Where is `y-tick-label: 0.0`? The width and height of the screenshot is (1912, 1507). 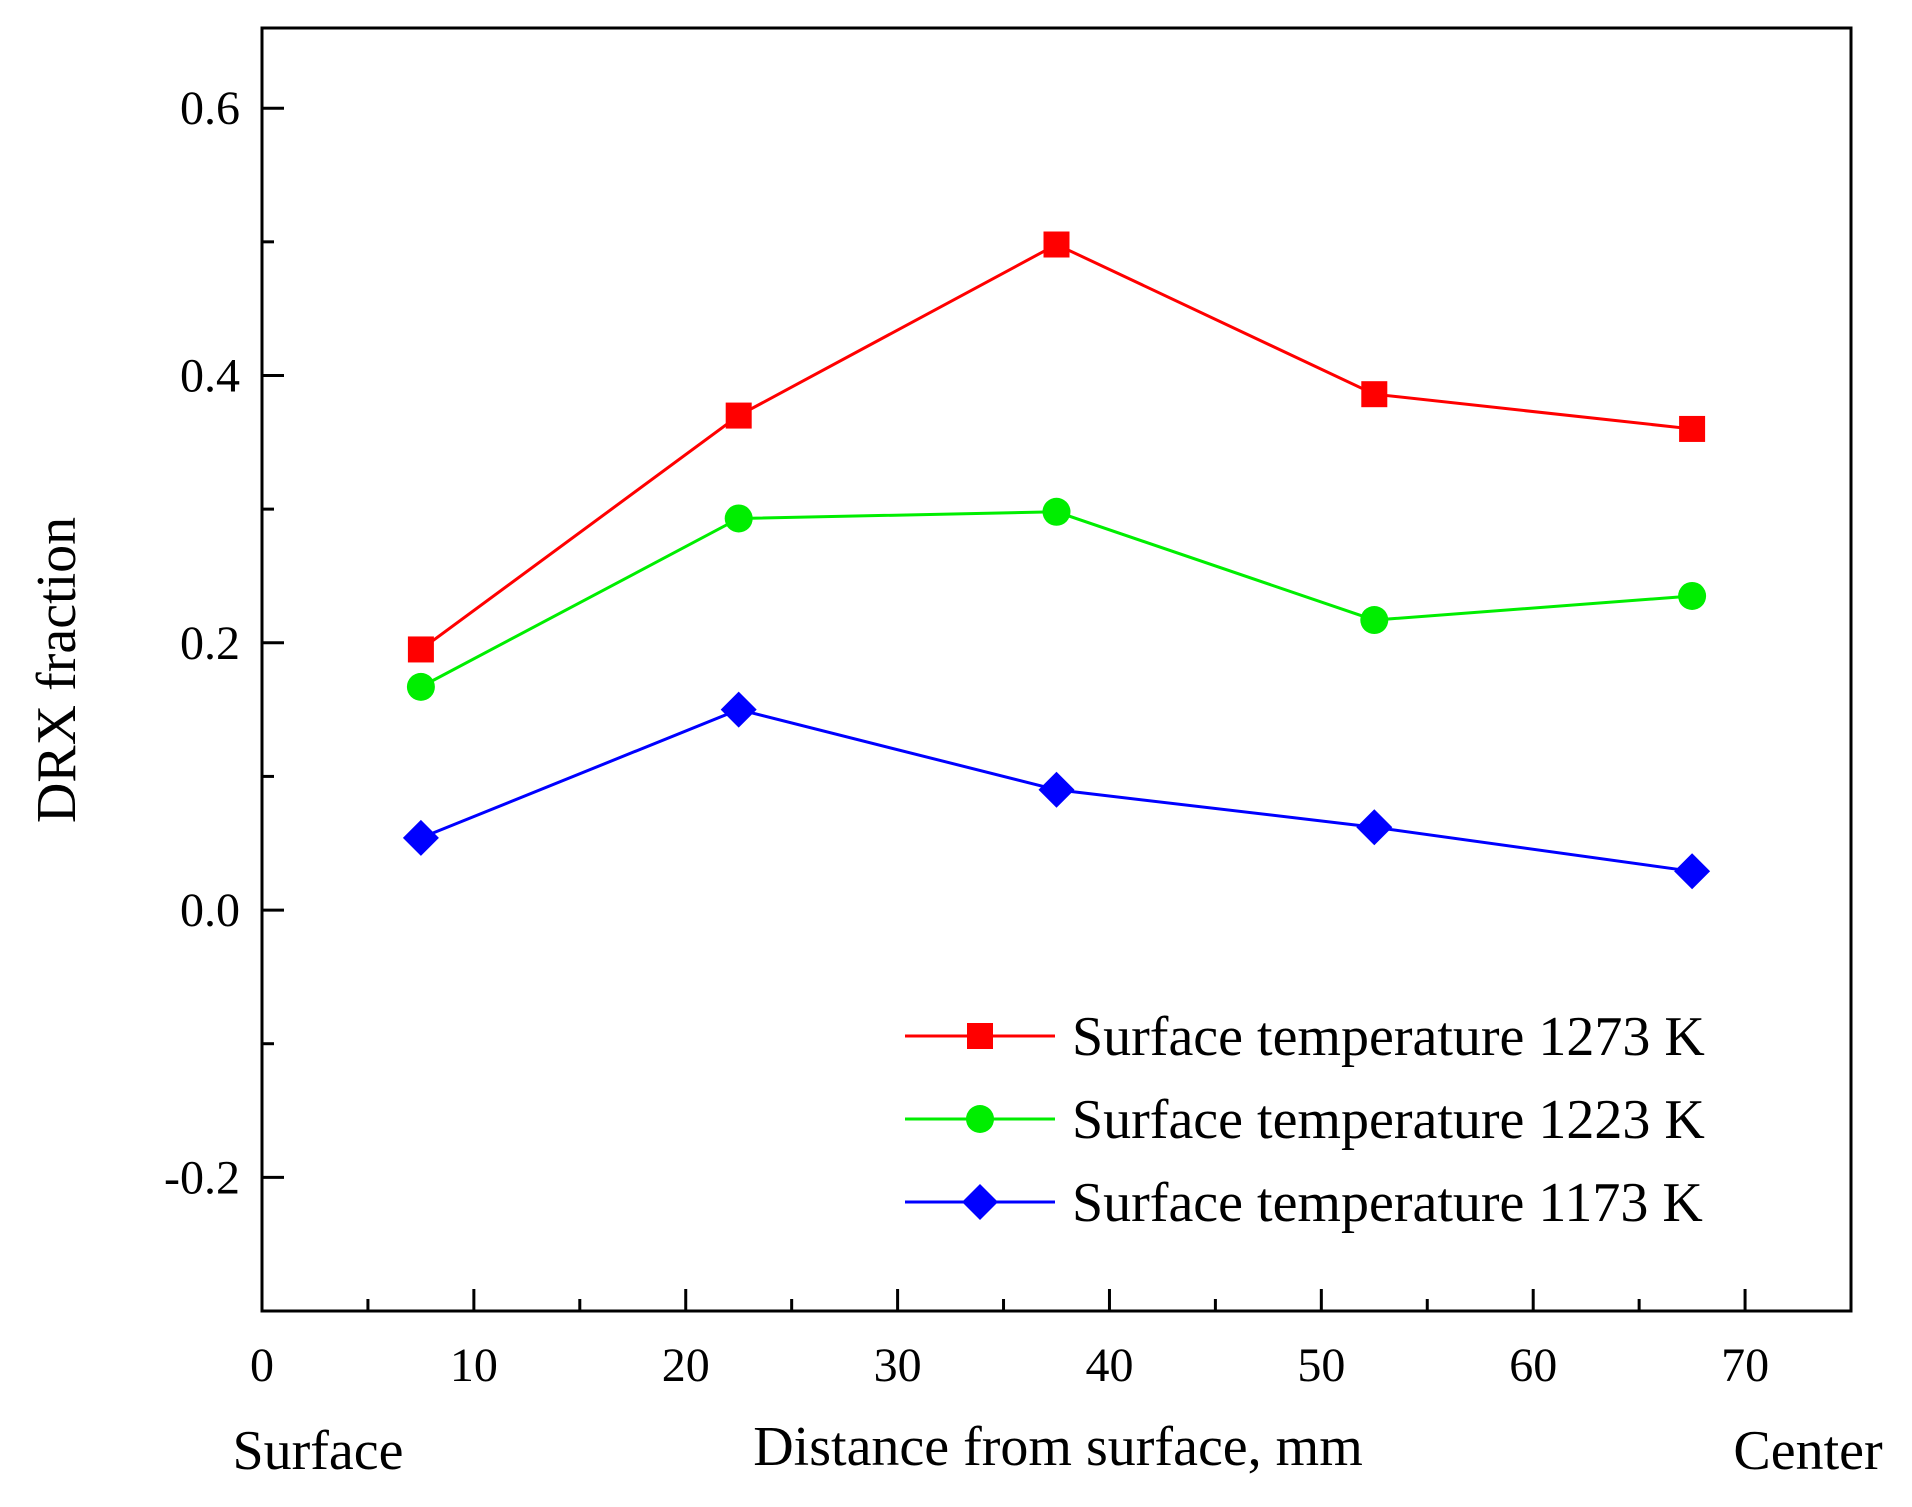
y-tick-label: 0.0 is located at coordinates (210, 910).